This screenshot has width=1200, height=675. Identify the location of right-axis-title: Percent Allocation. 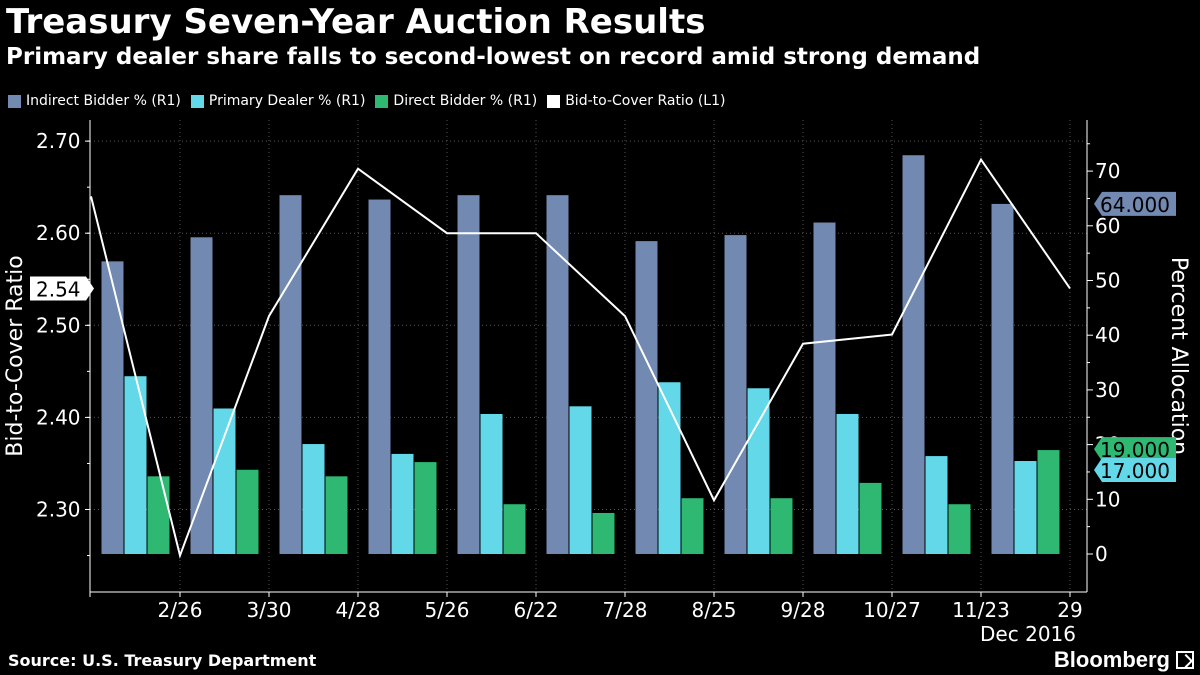
(1178, 356).